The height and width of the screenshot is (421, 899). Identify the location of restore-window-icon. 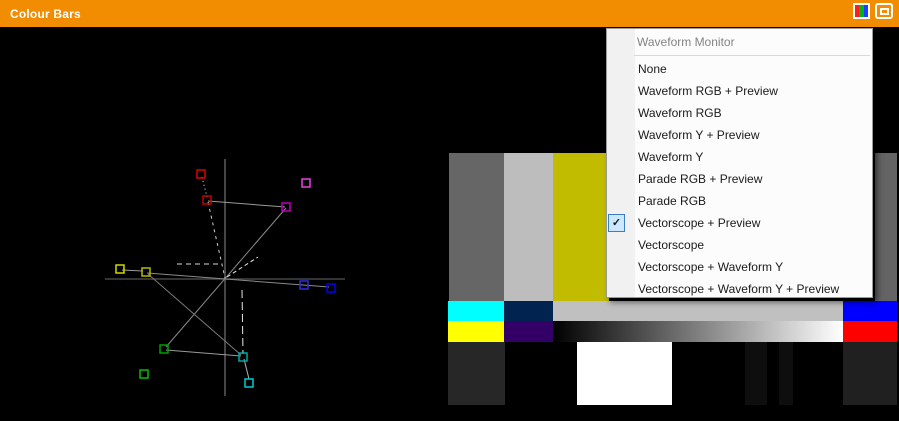
(884, 11).